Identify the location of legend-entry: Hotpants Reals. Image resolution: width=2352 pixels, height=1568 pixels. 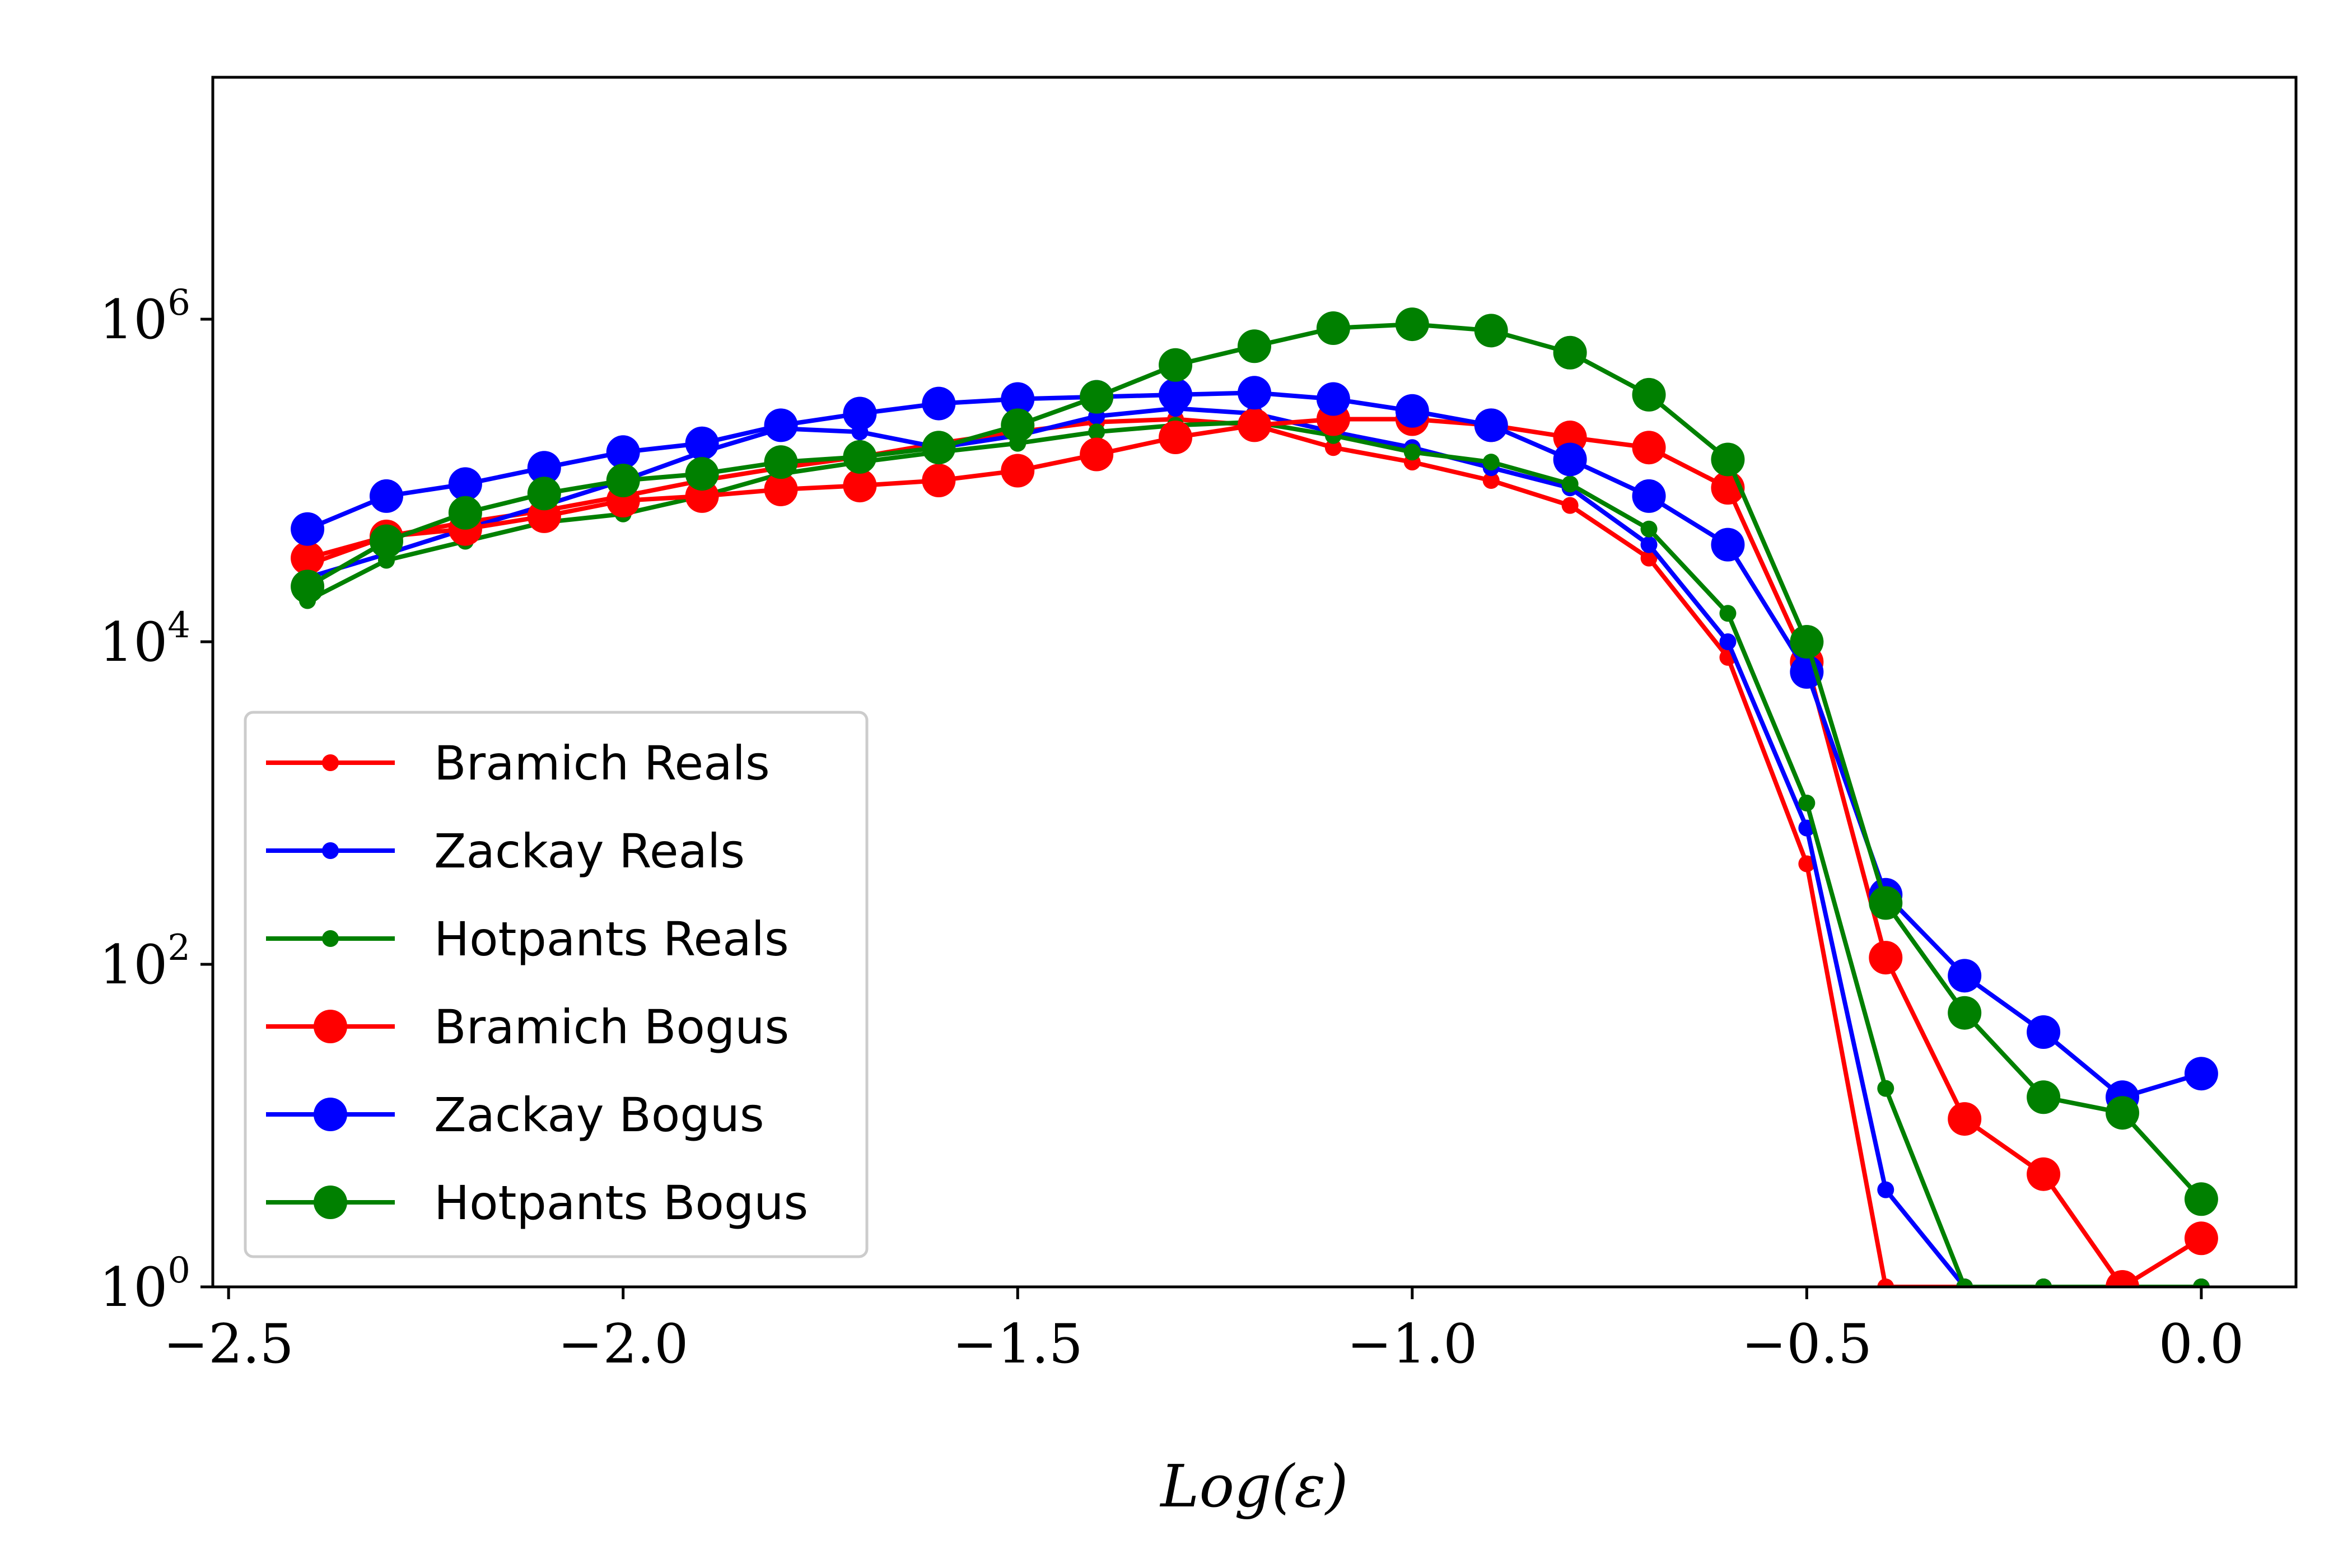
(528, 940).